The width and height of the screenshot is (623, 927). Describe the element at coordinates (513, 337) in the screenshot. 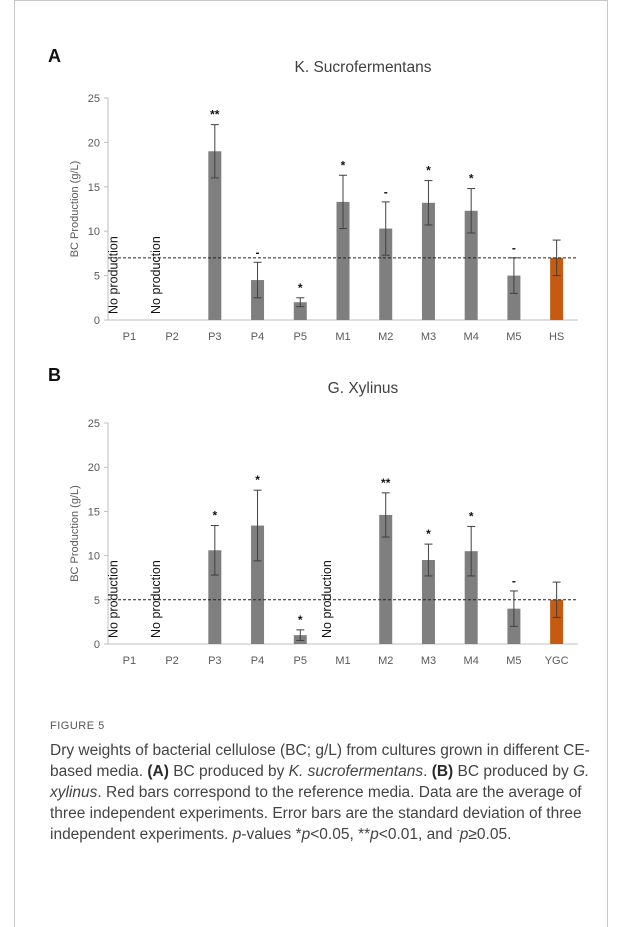

I see `panel-a-category-label: M5` at that location.